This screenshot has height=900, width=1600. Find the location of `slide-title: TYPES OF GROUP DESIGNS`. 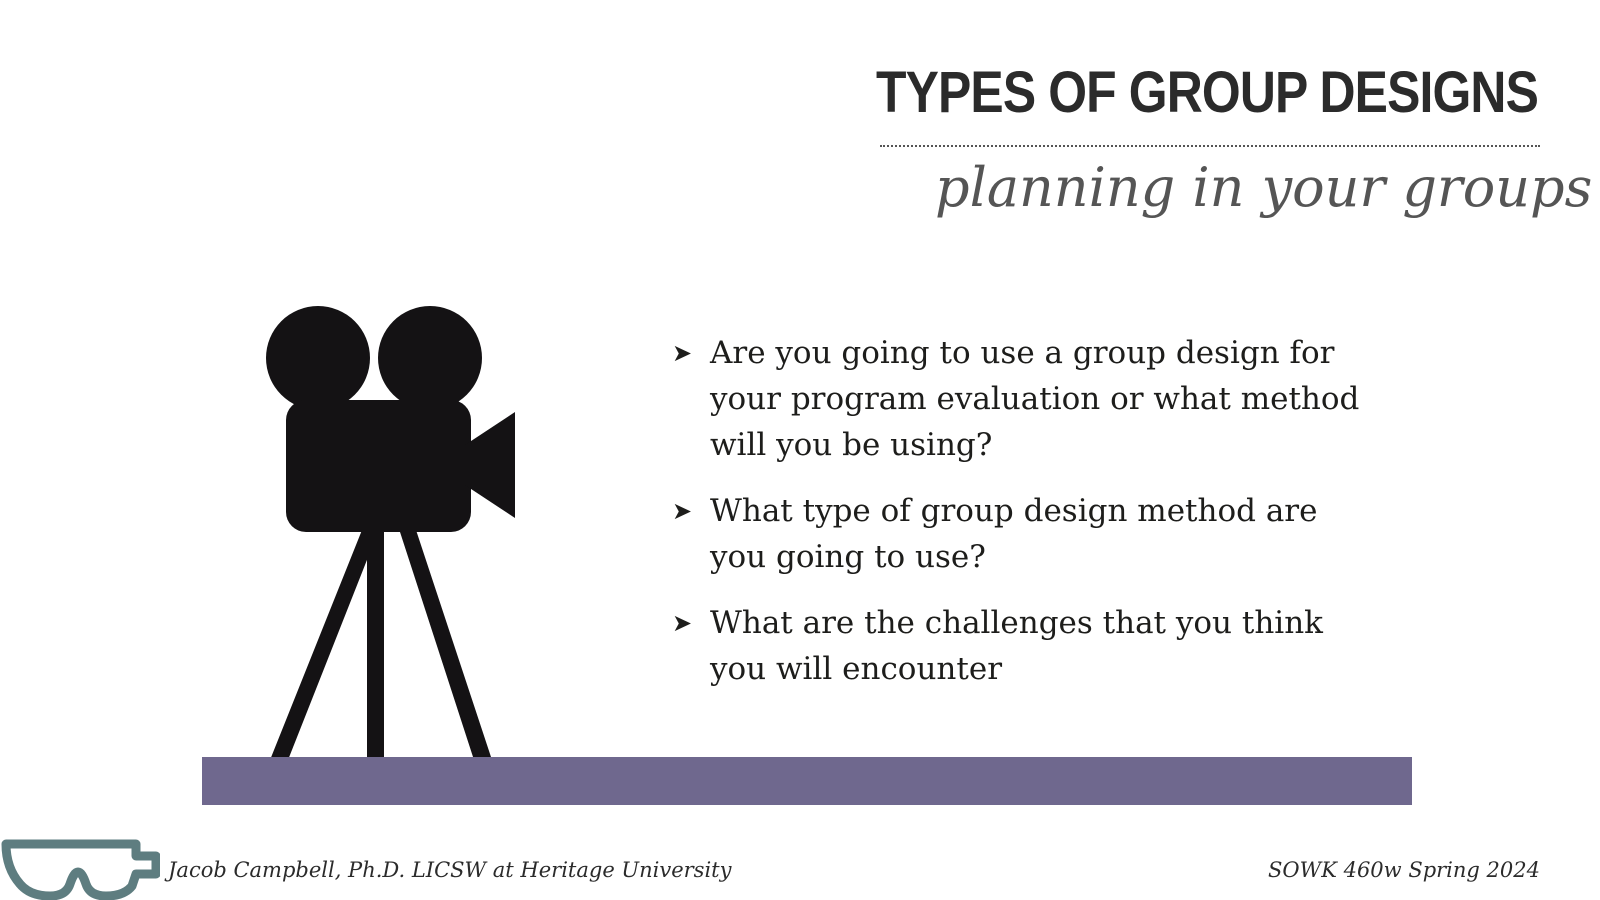

slide-title: TYPES OF GROUP DESIGNS is located at coordinates (1207, 92).